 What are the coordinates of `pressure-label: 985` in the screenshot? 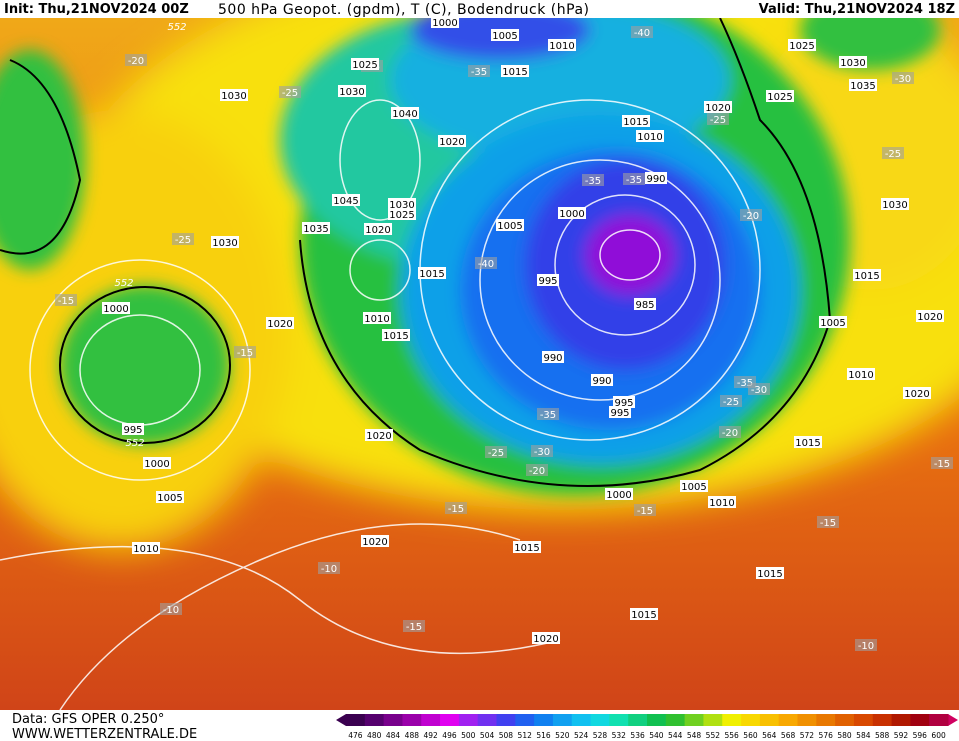 It's located at (644, 305).